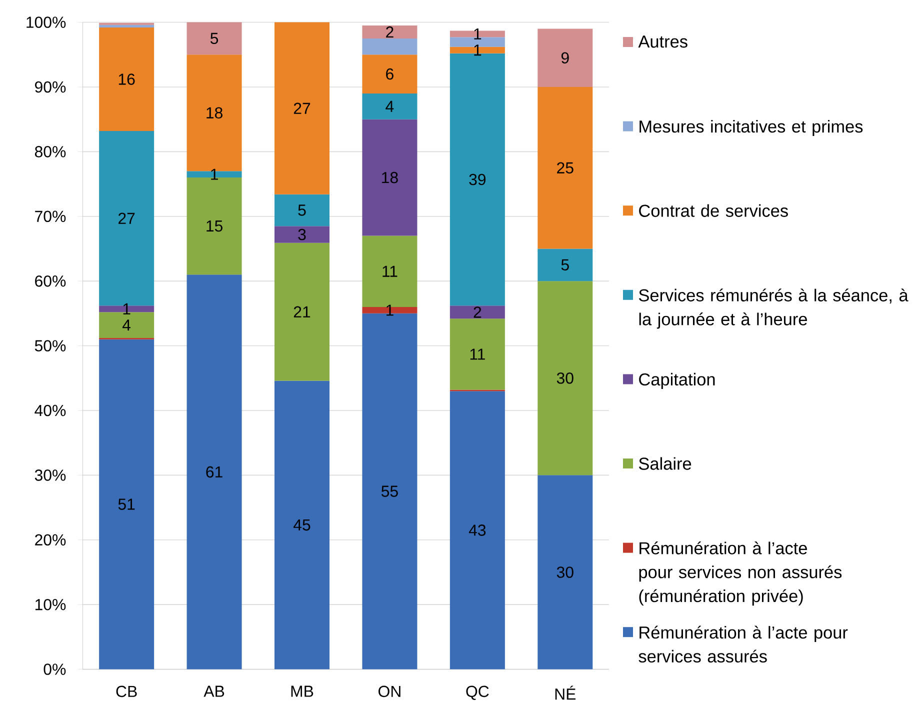  Describe the element at coordinates (773, 308) in the screenshot. I see `legend-label: Services rémunérés à la séance, à la journée et à l’heure` at that location.